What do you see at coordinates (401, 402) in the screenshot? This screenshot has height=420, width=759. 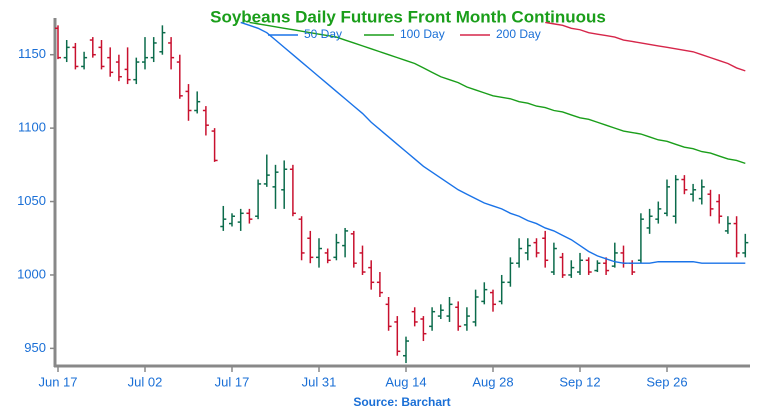 I see `source: Source: Barchart` at bounding box center [401, 402].